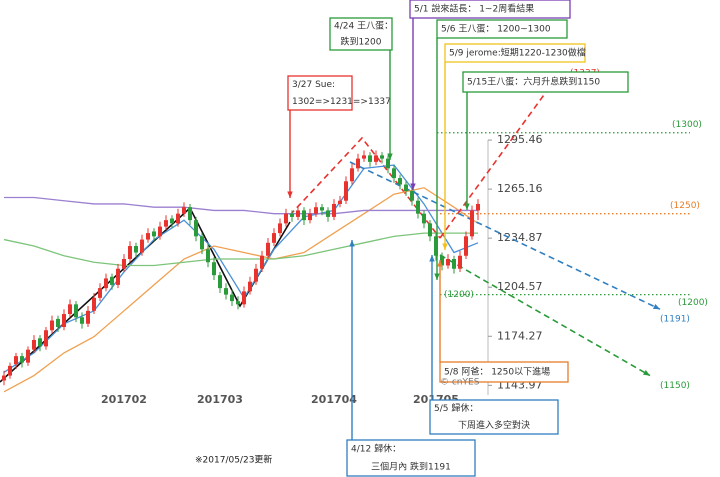 The image size is (720, 477). Describe the element at coordinates (460, 383) in the screenshot. I see `watermark: © cnYES` at that location.